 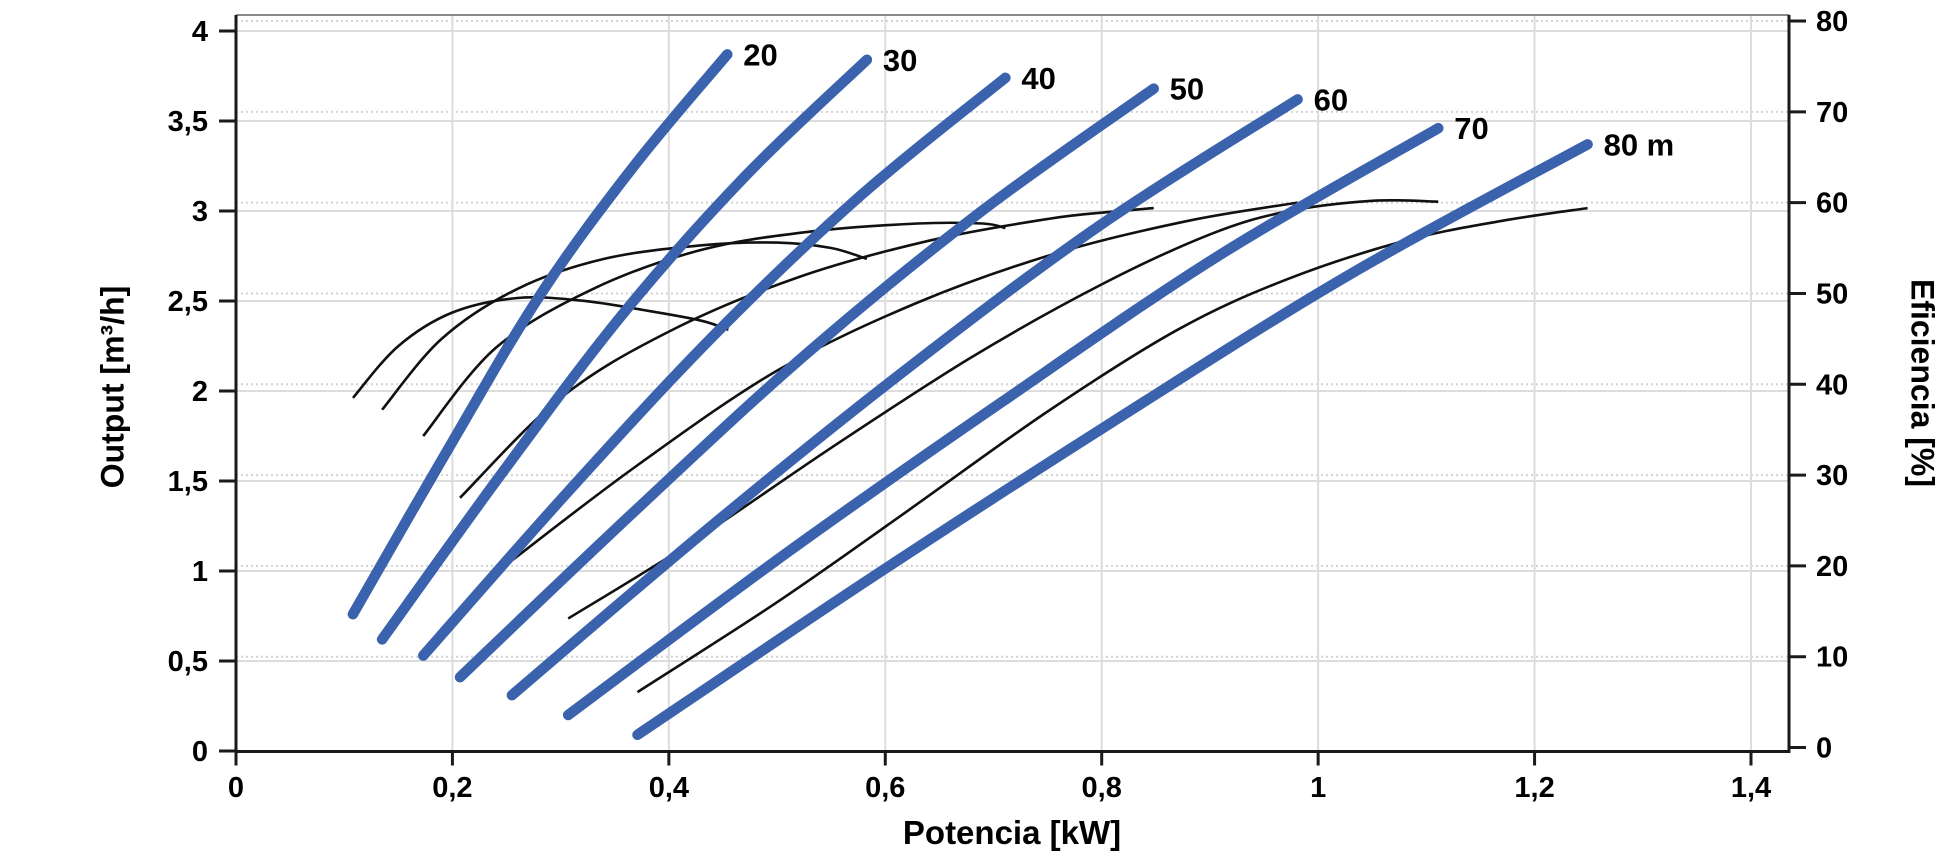 I want to click on x-tick-label-0.6: 0,6, so click(x=885, y=788).